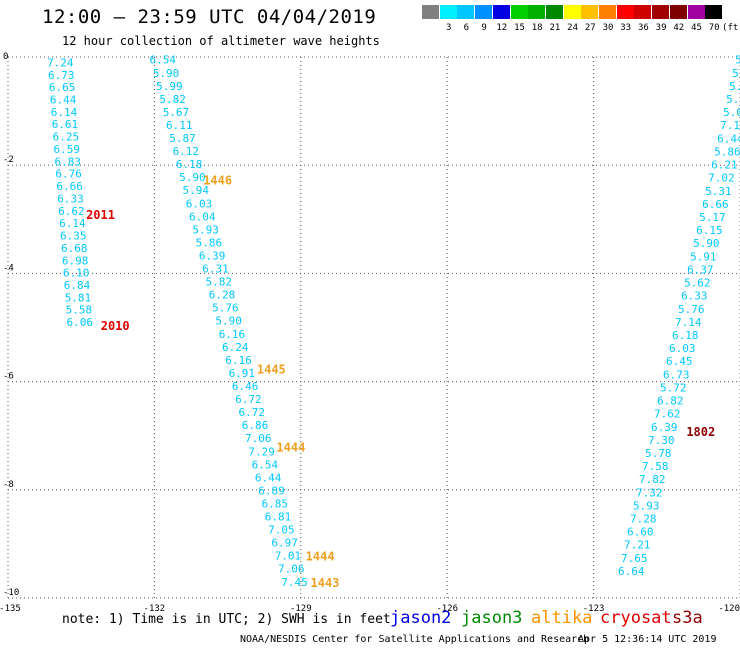  Describe the element at coordinates (77, 285) in the screenshot. I see `wave-height-label: 6.84` at that location.